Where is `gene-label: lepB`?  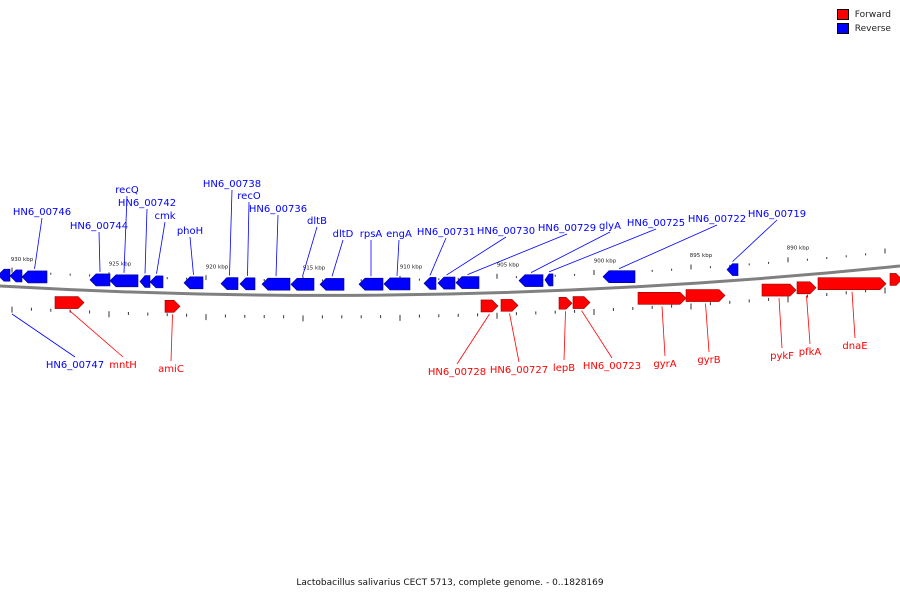 gene-label: lepB is located at coordinates (564, 368).